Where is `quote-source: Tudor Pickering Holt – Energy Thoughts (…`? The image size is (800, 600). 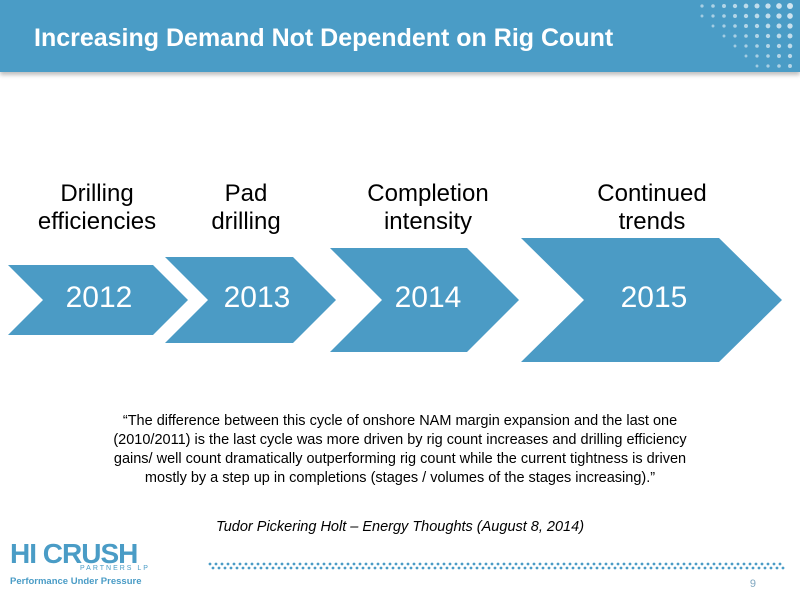 quote-source: Tudor Pickering Holt – Energy Thoughts (… is located at coordinates (400, 527).